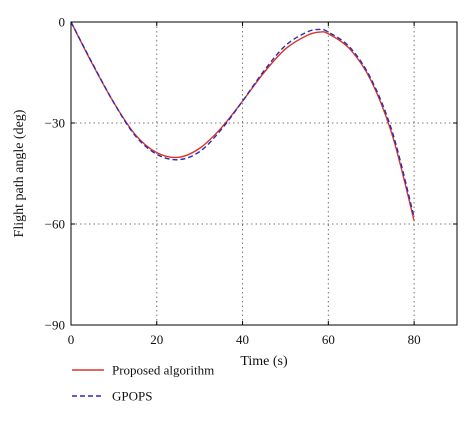 The width and height of the screenshot is (474, 448). What do you see at coordinates (55, 325) in the screenshot?
I see `y-tick-label: −90` at bounding box center [55, 325].